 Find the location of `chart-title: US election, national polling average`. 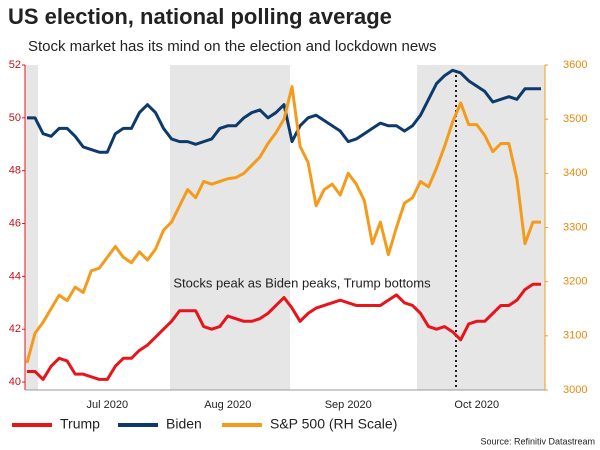

chart-title: US election, national polling average is located at coordinates (200, 16).